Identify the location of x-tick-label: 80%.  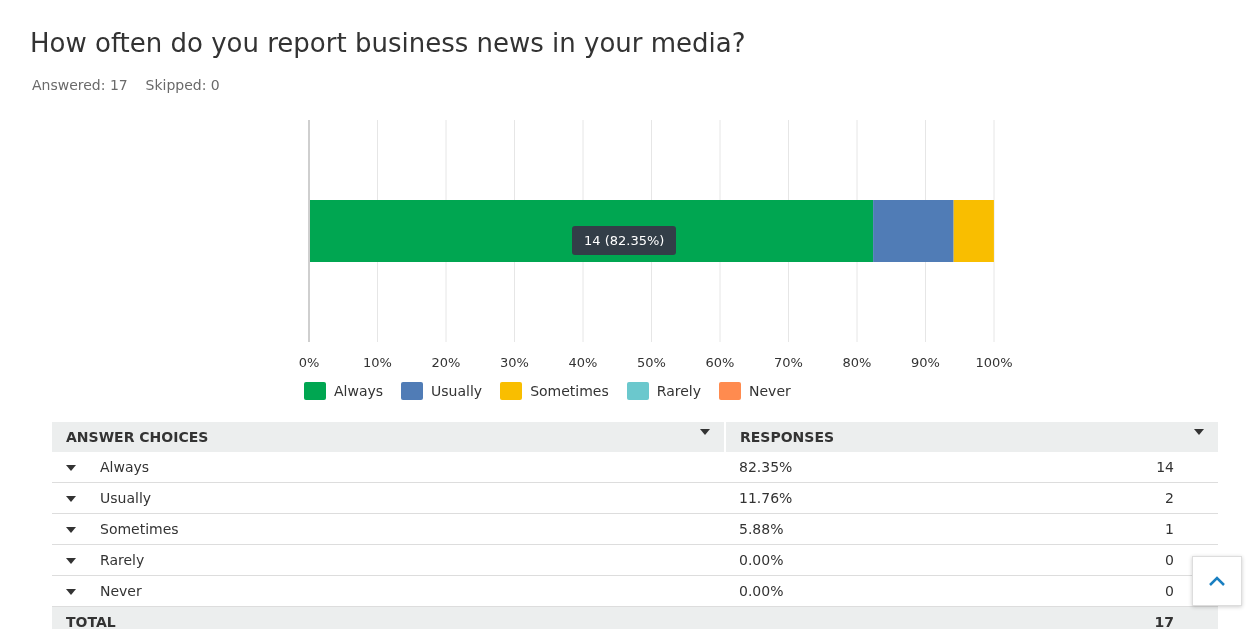
(857, 363).